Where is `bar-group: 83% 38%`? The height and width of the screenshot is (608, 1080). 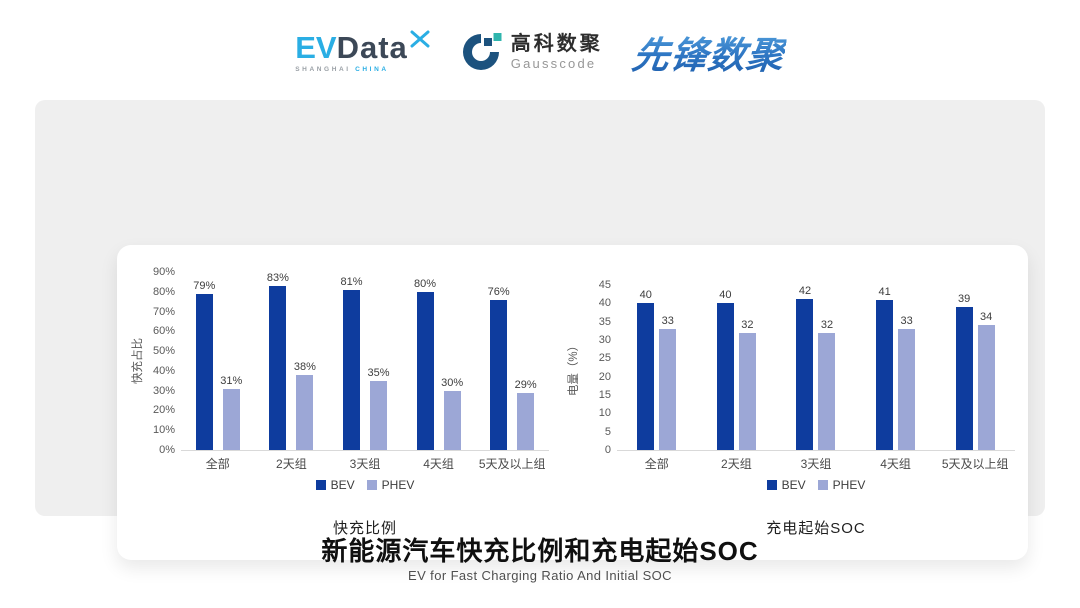
bar-group: 83% 38% is located at coordinates (292, 361).